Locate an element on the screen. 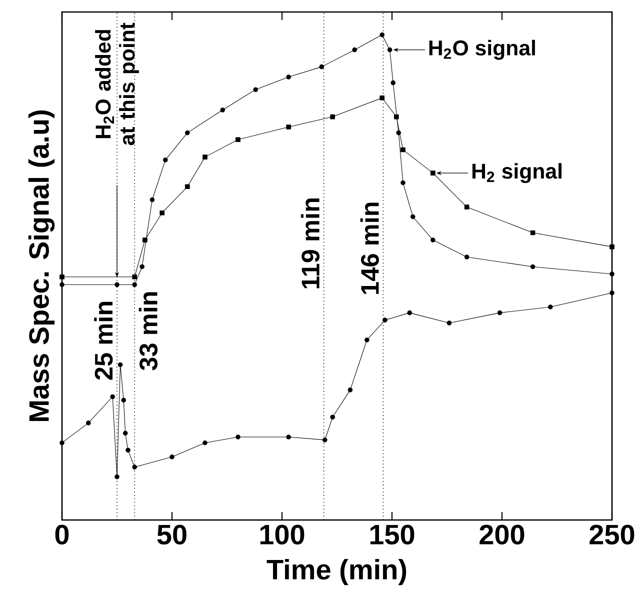 This screenshot has width=637, height=598. ref-line-label: 146 min is located at coordinates (369, 248).